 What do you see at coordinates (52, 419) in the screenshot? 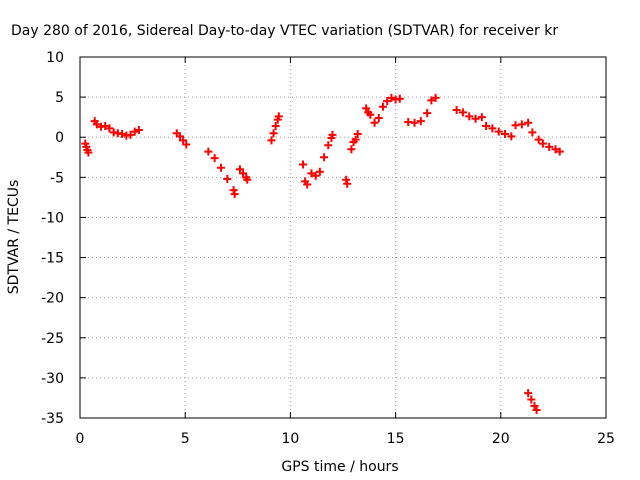
I see `y-tick-label: -35` at bounding box center [52, 419].